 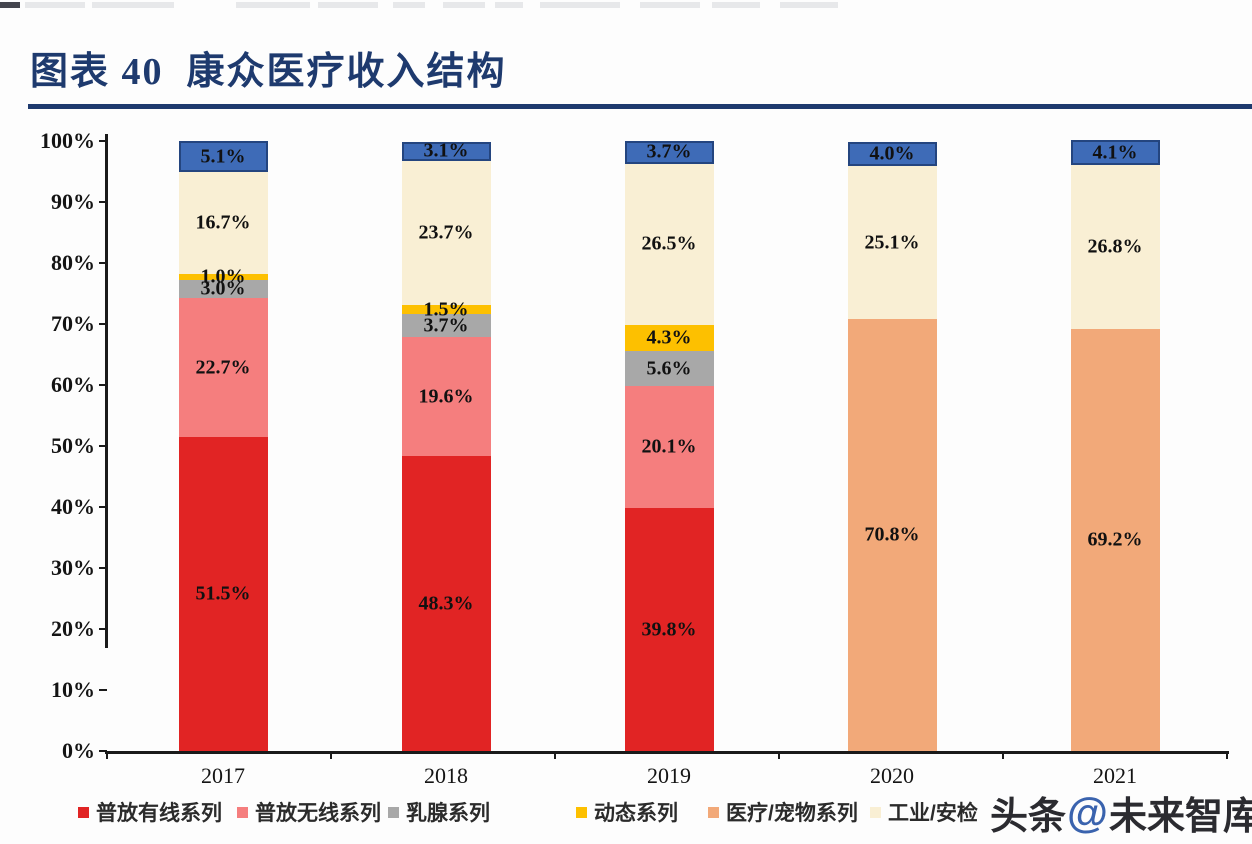 I want to click on bar-label: 26.5%, so click(x=669, y=243).